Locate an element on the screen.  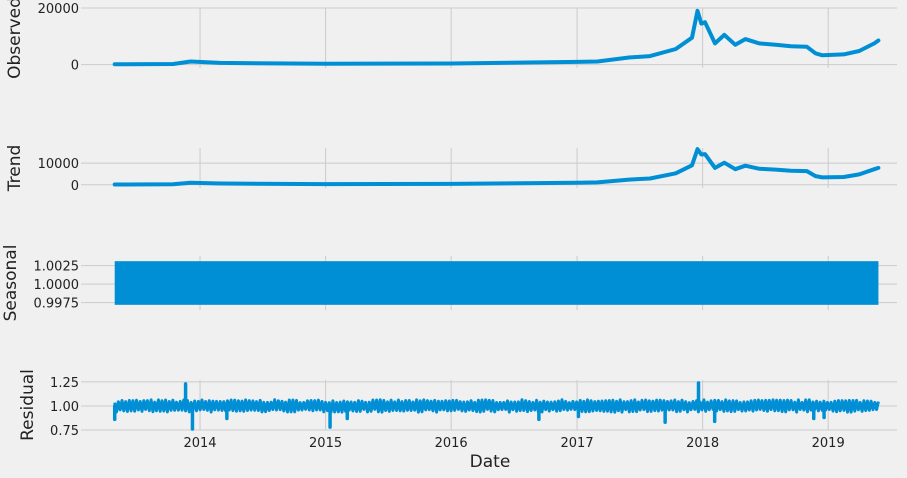
y-axis-title-residual: Residual is located at coordinates (28, 405).